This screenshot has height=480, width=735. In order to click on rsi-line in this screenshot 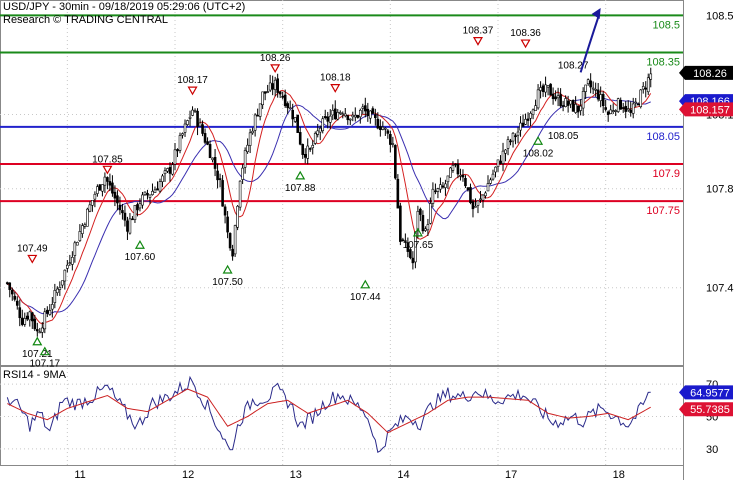, I will do `click(328, 414)`.